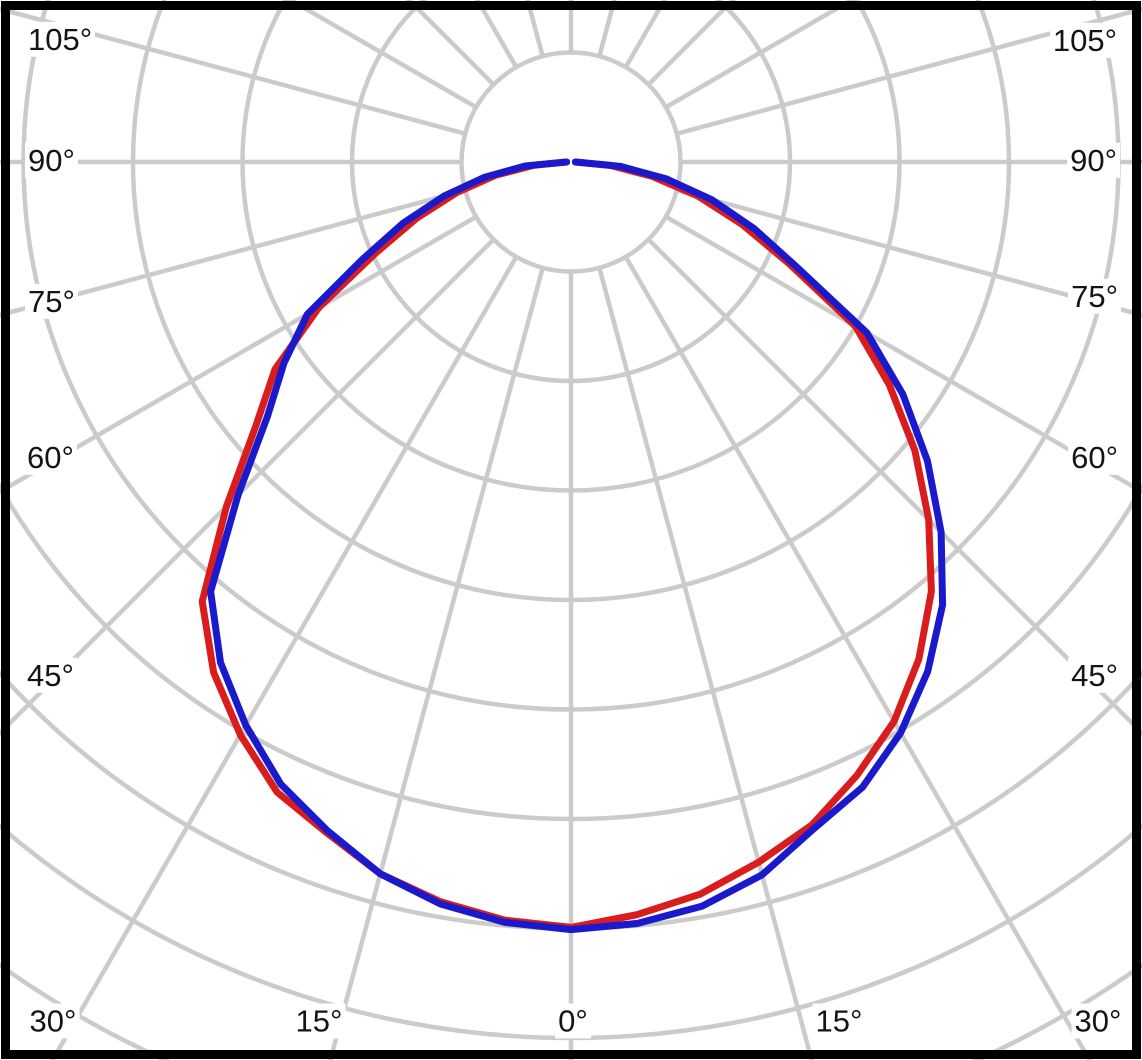 The width and height of the screenshot is (1142, 1060). Describe the element at coordinates (50, 675) in the screenshot. I see `angle-label-left-45: 45°` at that location.